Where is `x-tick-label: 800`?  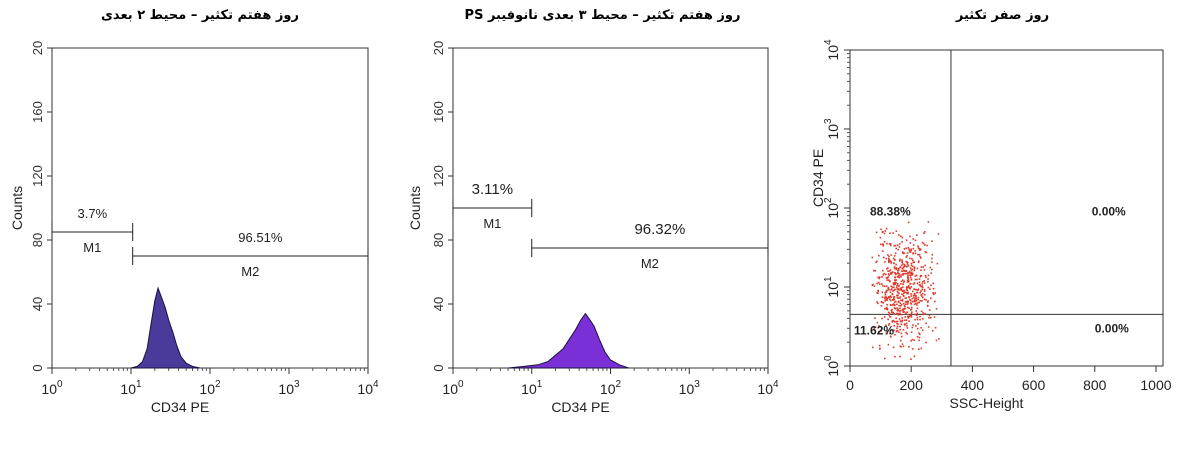 x-tick-label: 800 is located at coordinates (1095, 385).